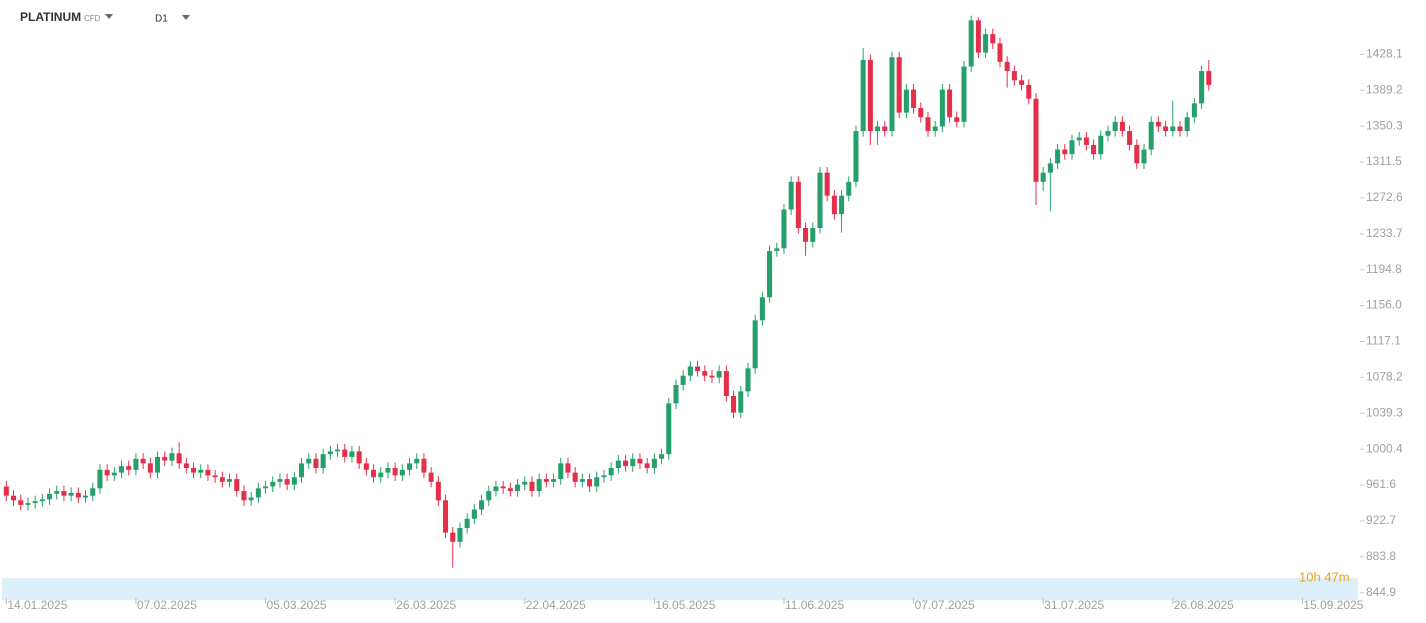 This screenshot has height=623, width=1426. What do you see at coordinates (1384, 269) in the screenshot?
I see `y-tick-label: 1194.8` at bounding box center [1384, 269].